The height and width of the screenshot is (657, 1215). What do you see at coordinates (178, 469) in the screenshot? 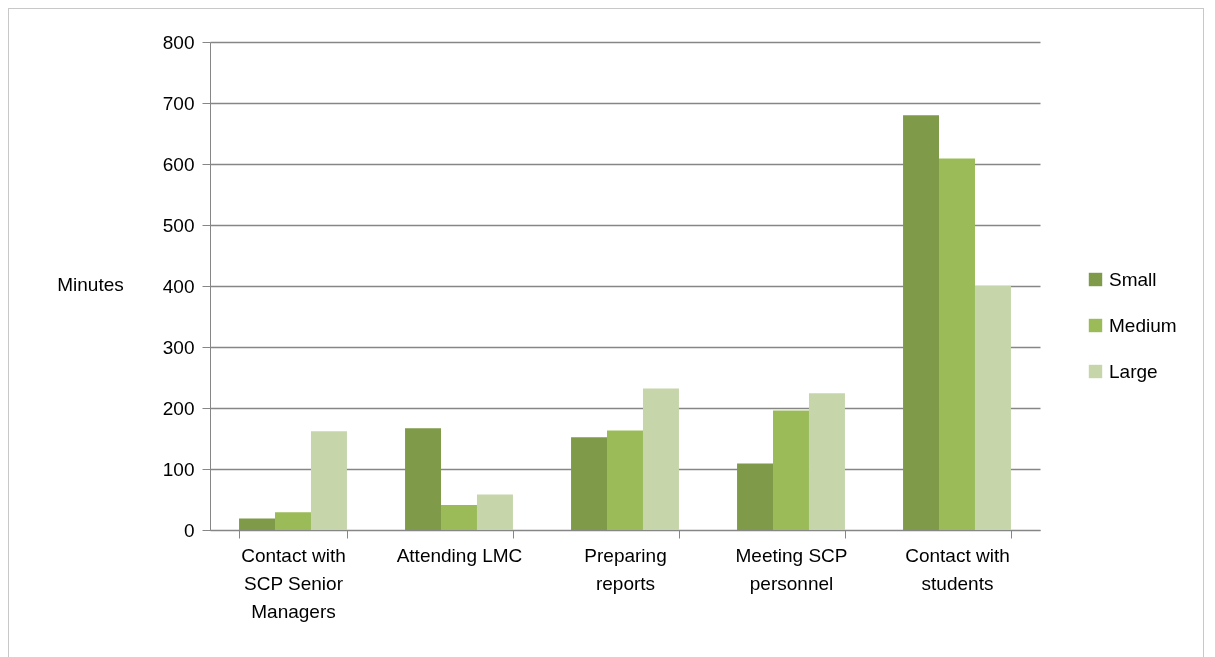
I see `y-tick-label: 100` at bounding box center [178, 469].